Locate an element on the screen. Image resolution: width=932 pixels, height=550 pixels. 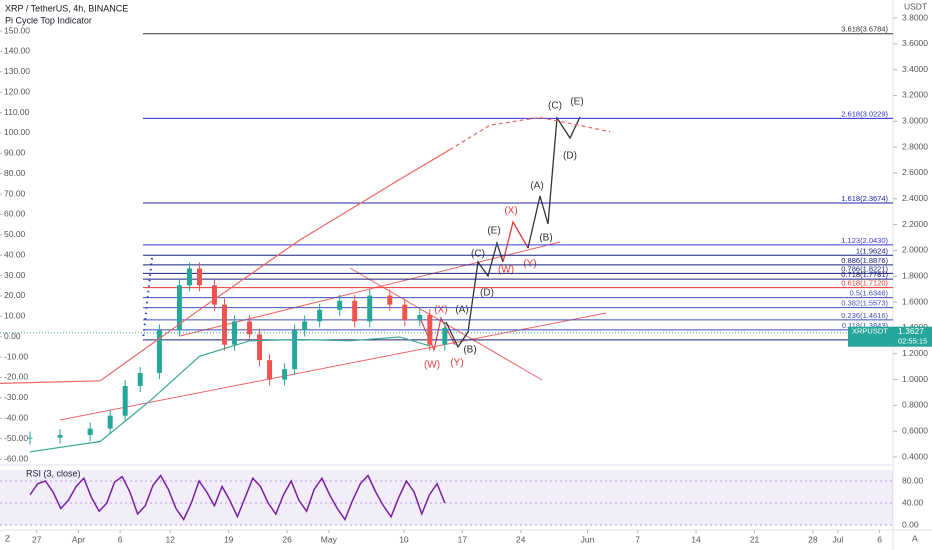
corner-label: A is located at coordinates (915, 538).